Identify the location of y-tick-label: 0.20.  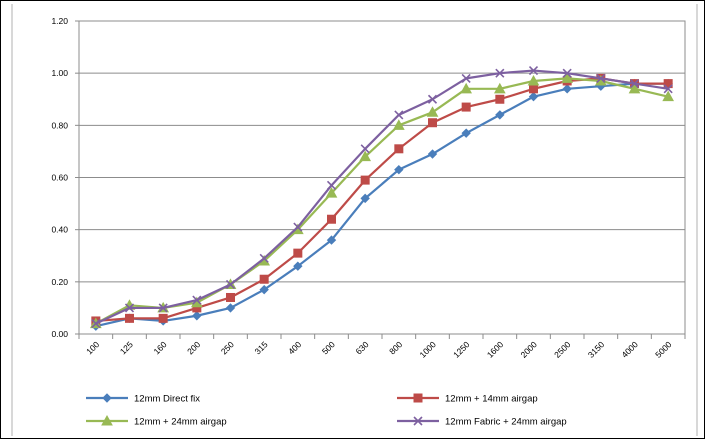
(59, 282).